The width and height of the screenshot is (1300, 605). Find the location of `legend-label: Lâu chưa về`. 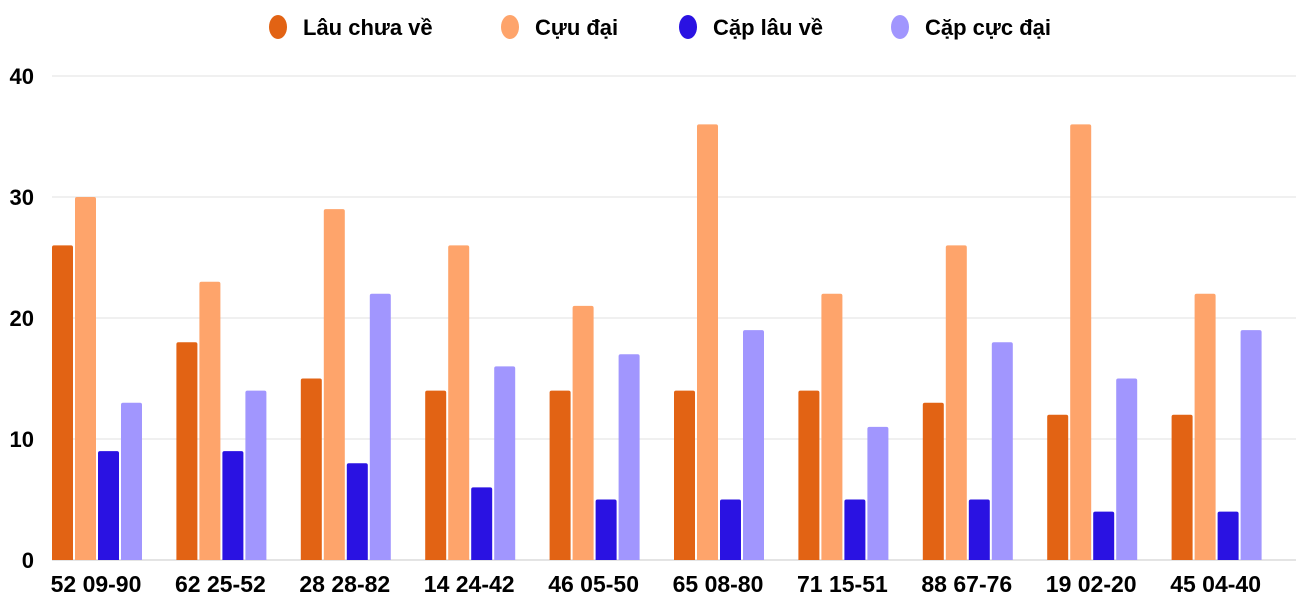

legend-label: Lâu chưa về is located at coordinates (368, 27).